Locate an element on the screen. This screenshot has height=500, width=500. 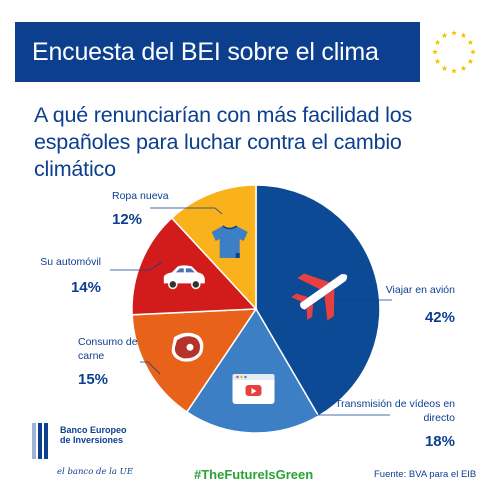
slice-value: 15% is located at coordinates (93, 379).